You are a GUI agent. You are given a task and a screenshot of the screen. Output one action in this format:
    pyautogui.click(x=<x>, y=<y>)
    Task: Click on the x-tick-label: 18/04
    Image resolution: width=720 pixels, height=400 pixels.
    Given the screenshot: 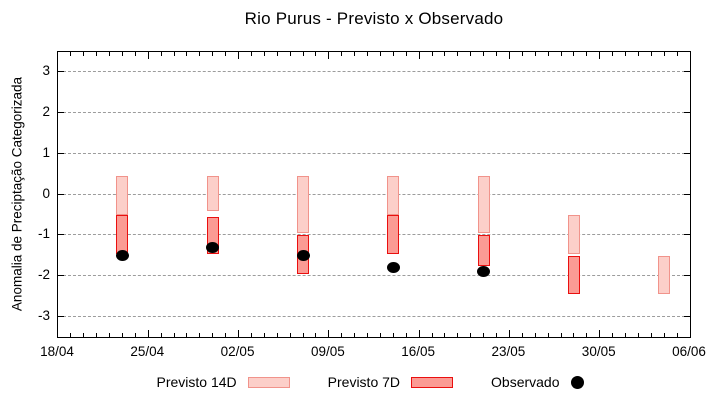 What is the action you would take?
    pyautogui.click(x=57, y=351)
    